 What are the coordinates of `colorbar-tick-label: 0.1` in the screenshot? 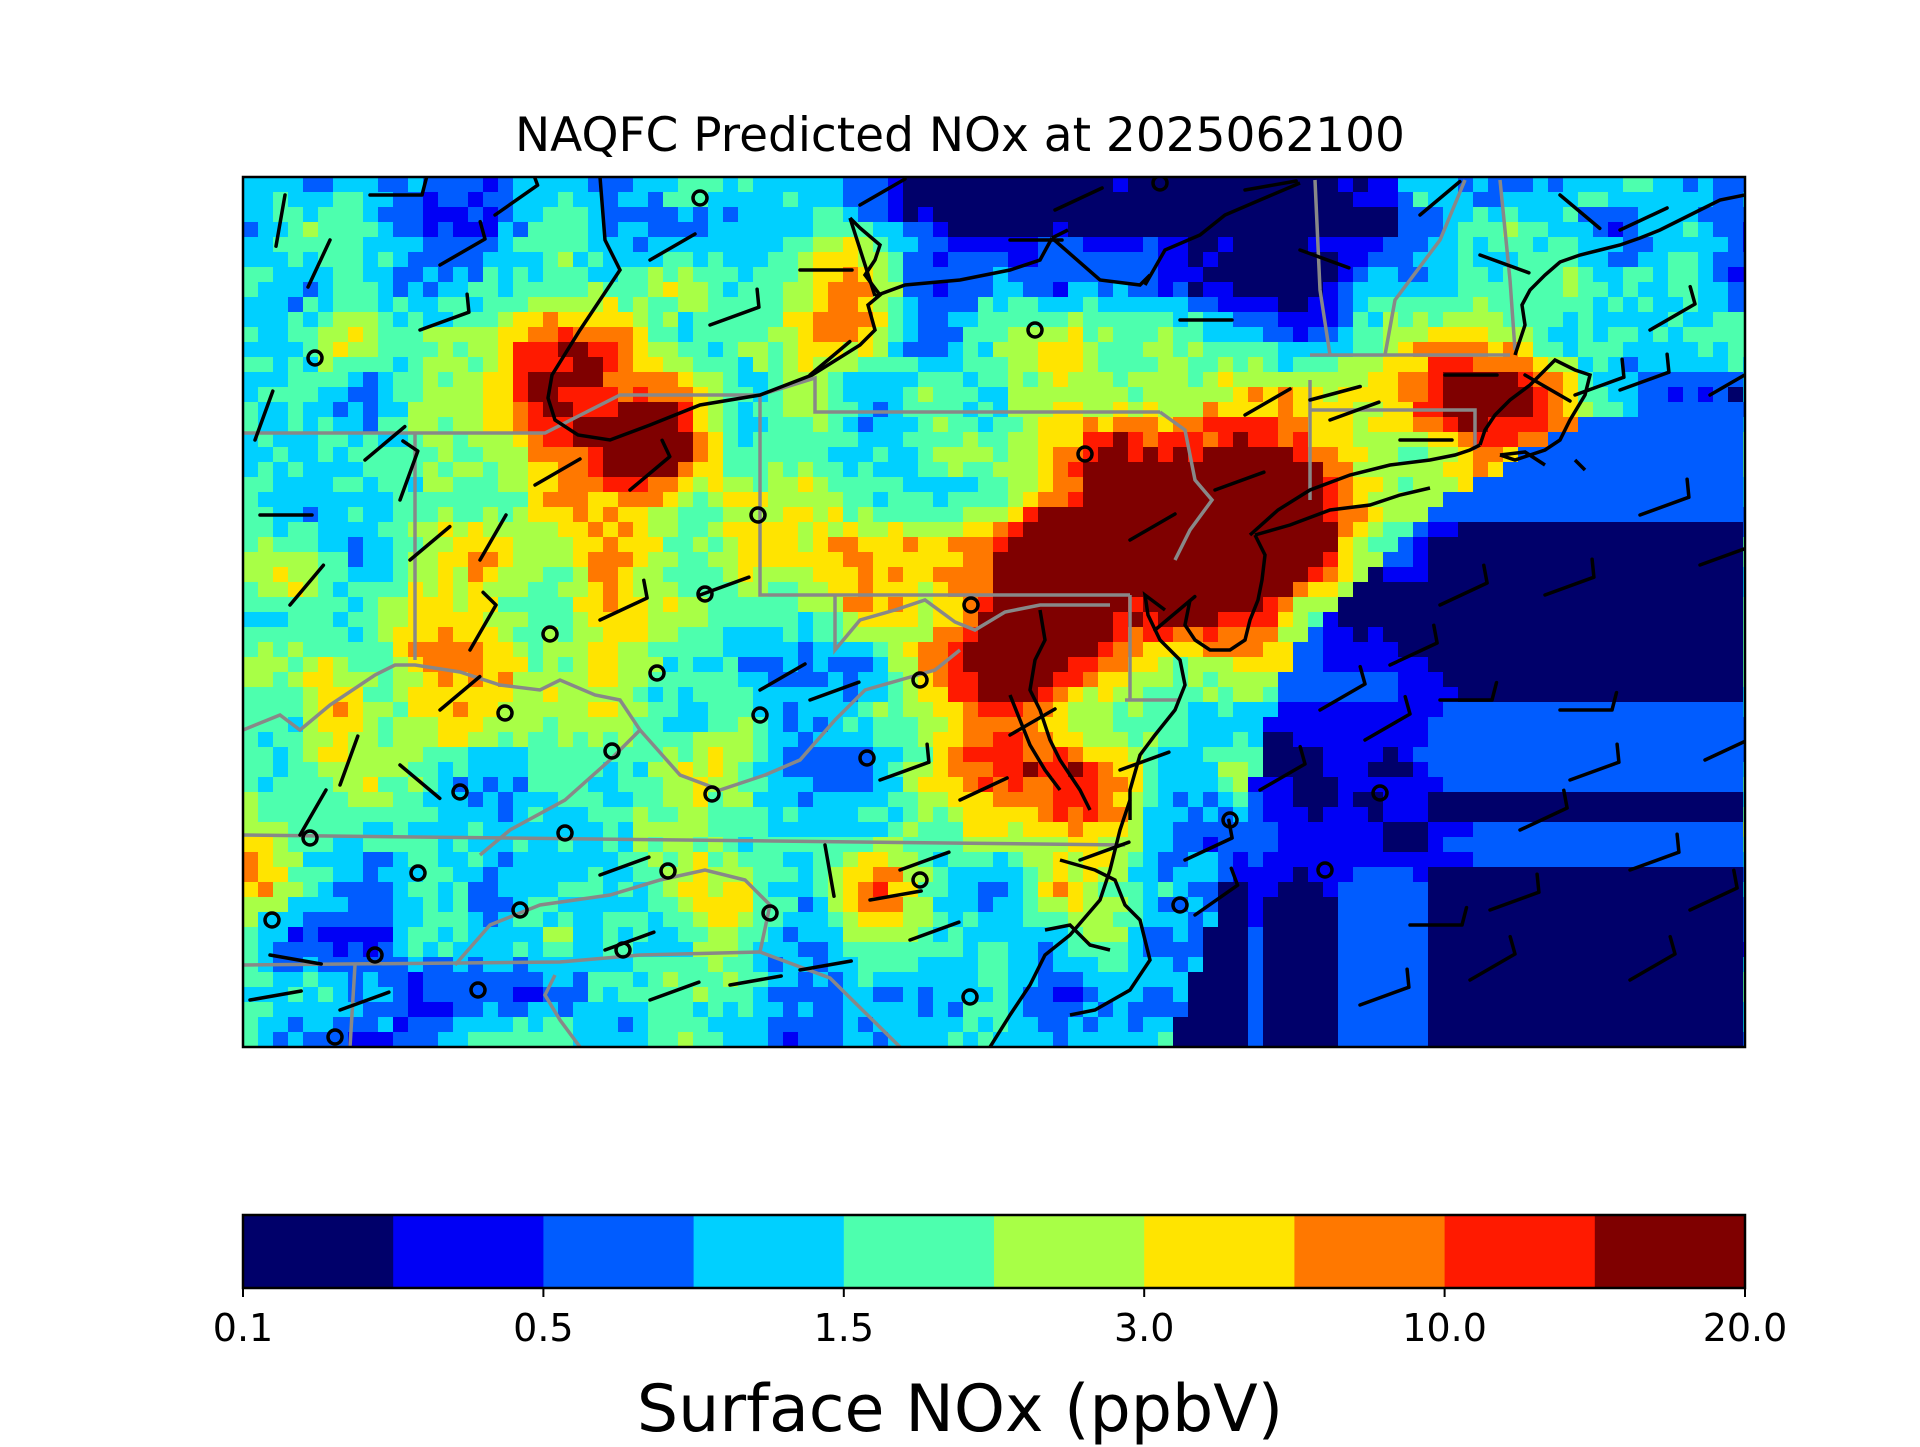 It's located at (243, 1328).